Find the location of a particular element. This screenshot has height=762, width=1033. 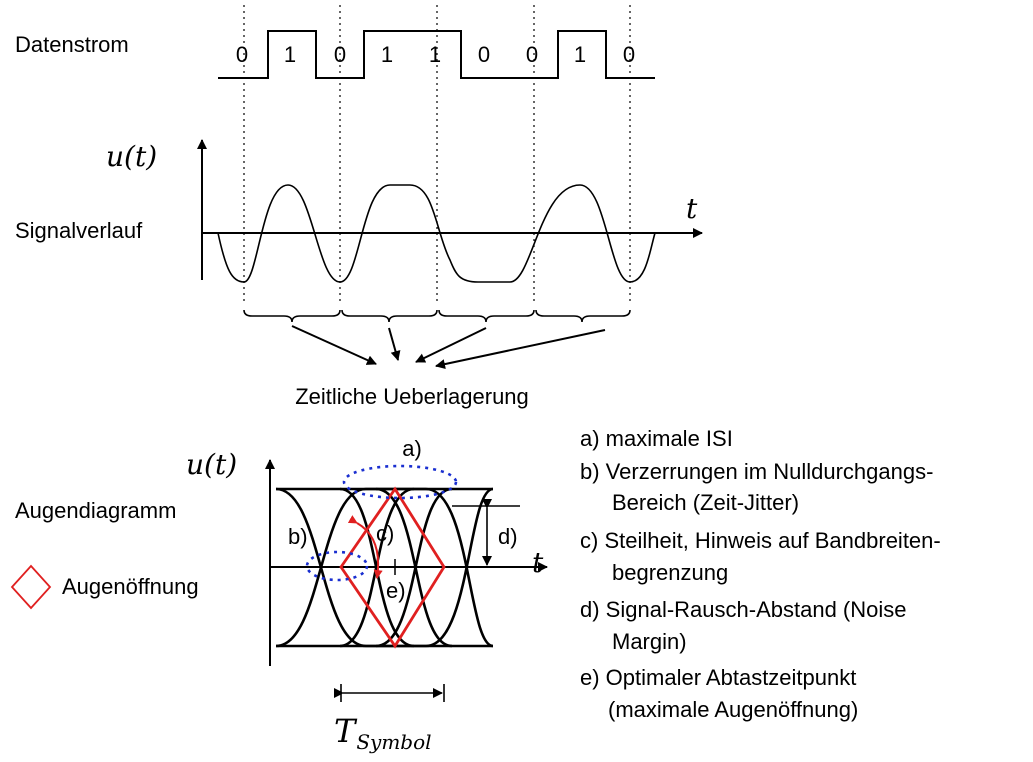

legend-item: a) maximale ISI is located at coordinates (656, 438).